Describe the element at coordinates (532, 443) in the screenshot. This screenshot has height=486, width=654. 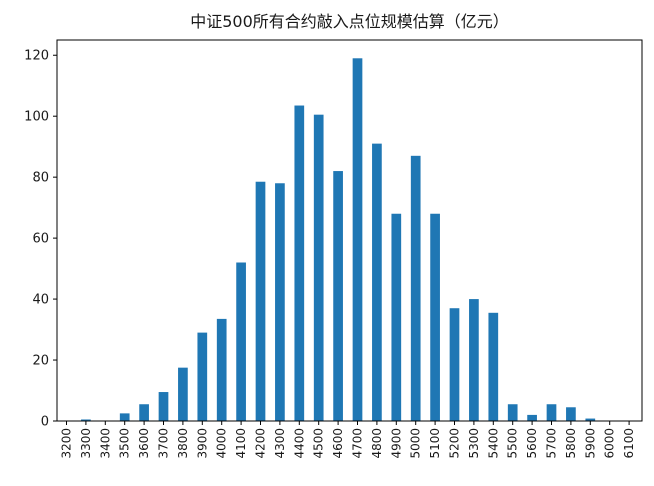
I see `x-tick-label: 5600` at that location.